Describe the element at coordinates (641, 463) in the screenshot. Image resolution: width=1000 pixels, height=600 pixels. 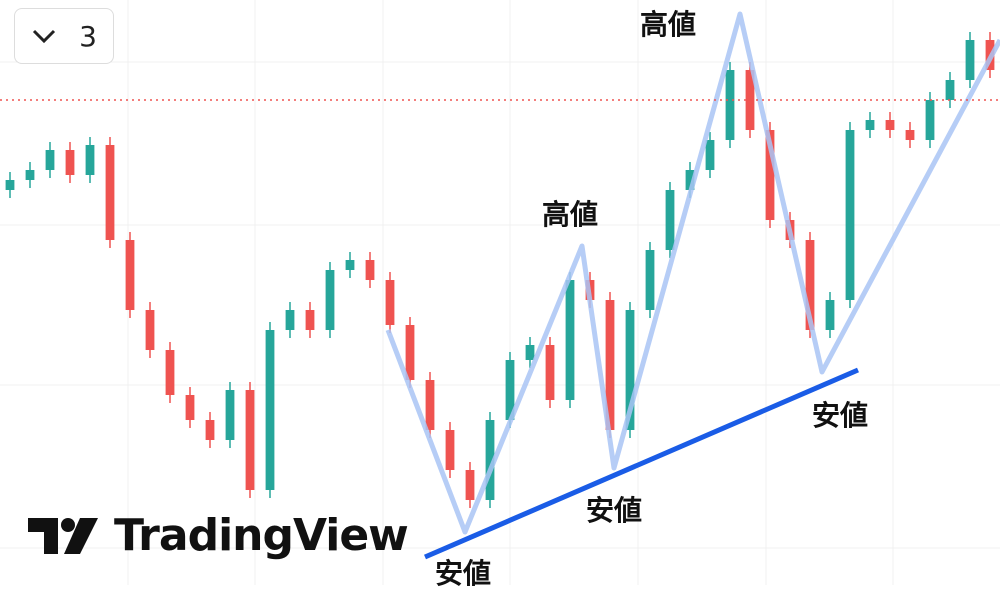
I see `trend-line` at that location.